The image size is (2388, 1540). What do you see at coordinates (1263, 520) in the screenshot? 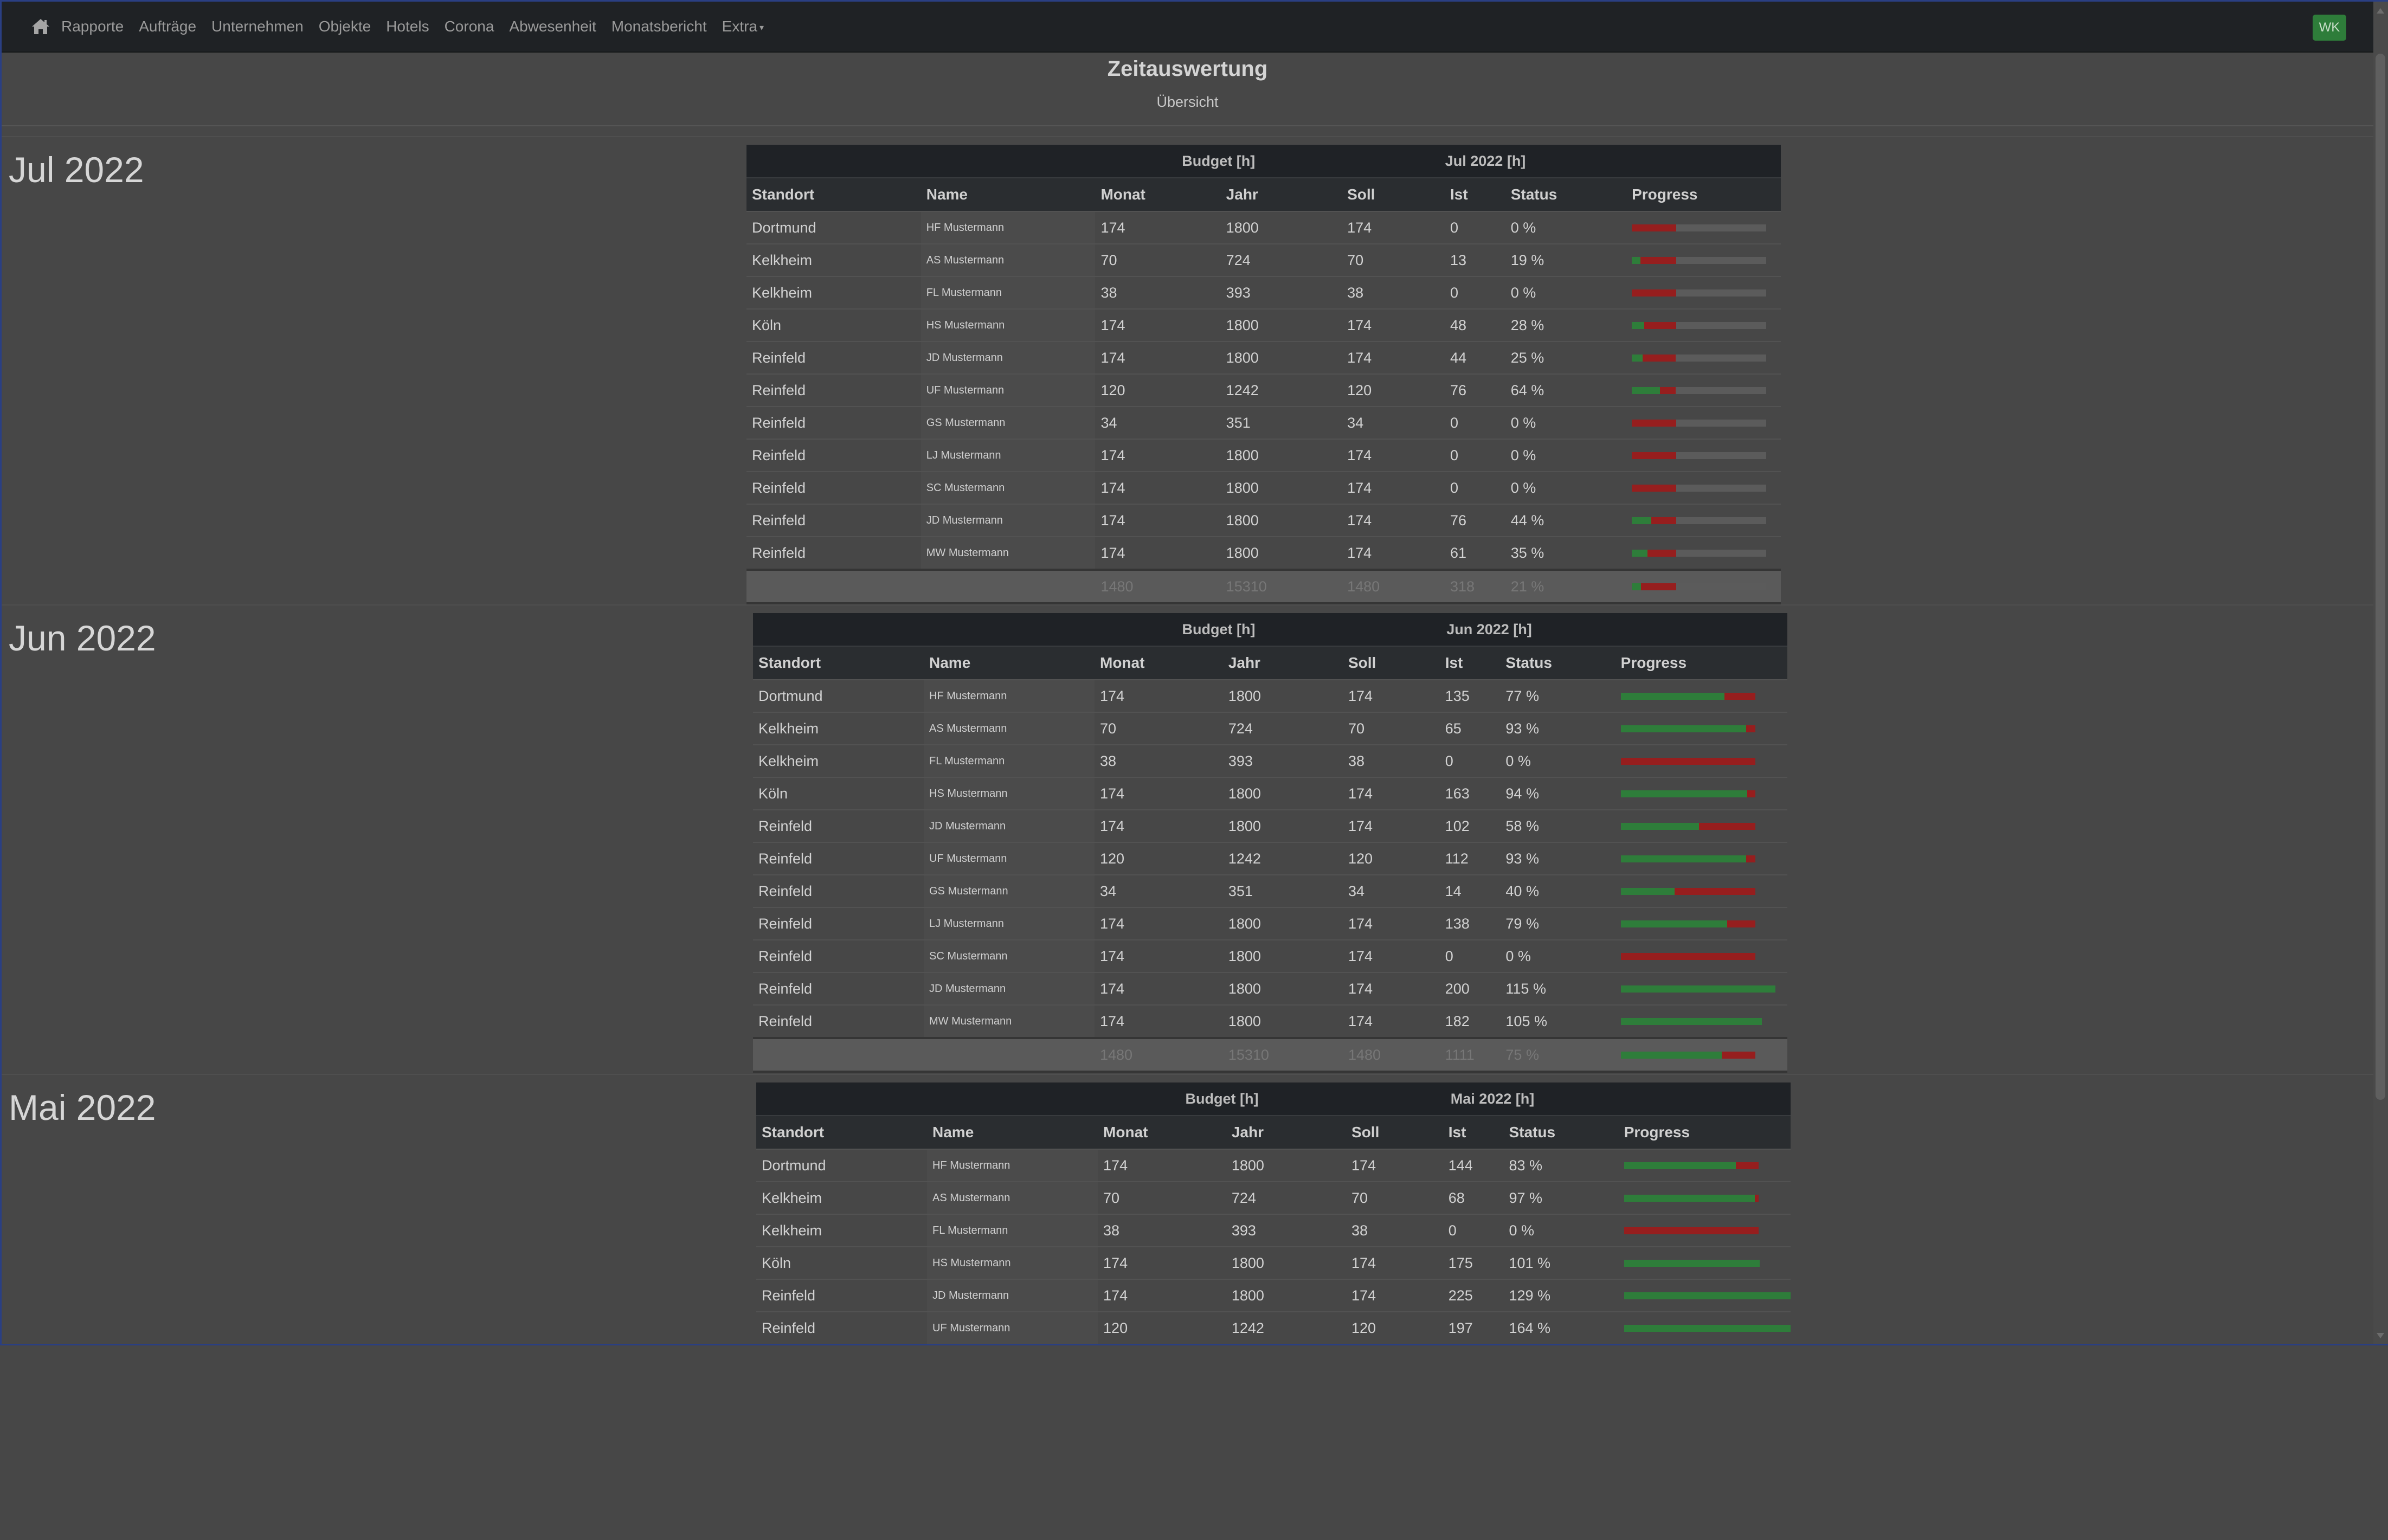
I see `table-row: Reinfeld JD Mustermann 174 1800 174 76 44 %` at bounding box center [1263, 520].